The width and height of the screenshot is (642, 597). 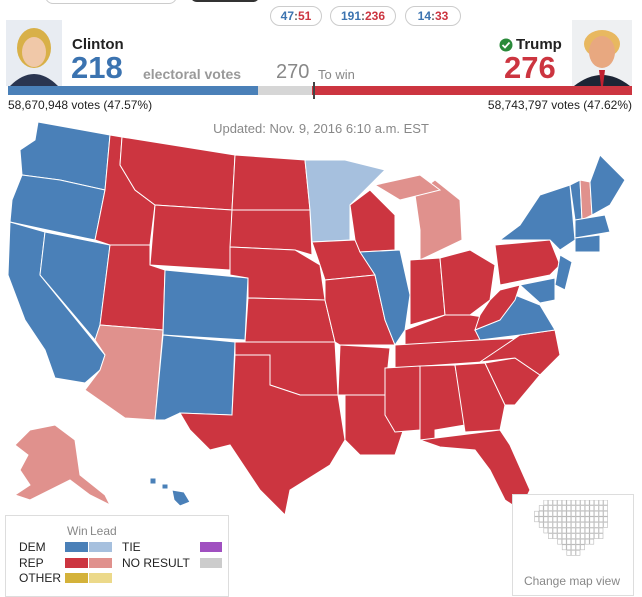 I want to click on tab: 47:51, so click(x=296, y=16).